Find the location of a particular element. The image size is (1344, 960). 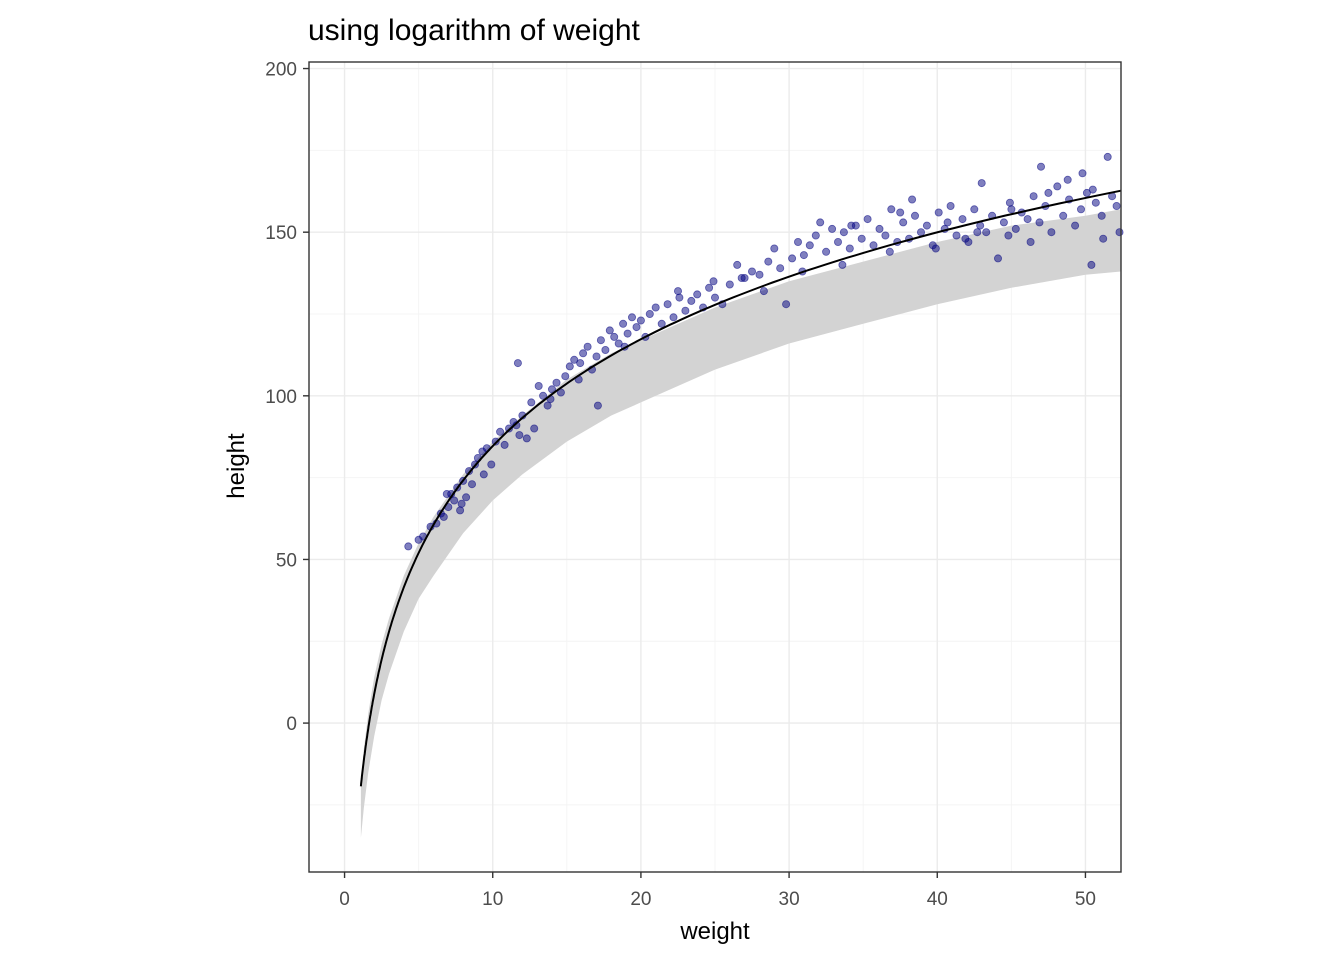

x-tick-label: 0 is located at coordinates (344, 899).